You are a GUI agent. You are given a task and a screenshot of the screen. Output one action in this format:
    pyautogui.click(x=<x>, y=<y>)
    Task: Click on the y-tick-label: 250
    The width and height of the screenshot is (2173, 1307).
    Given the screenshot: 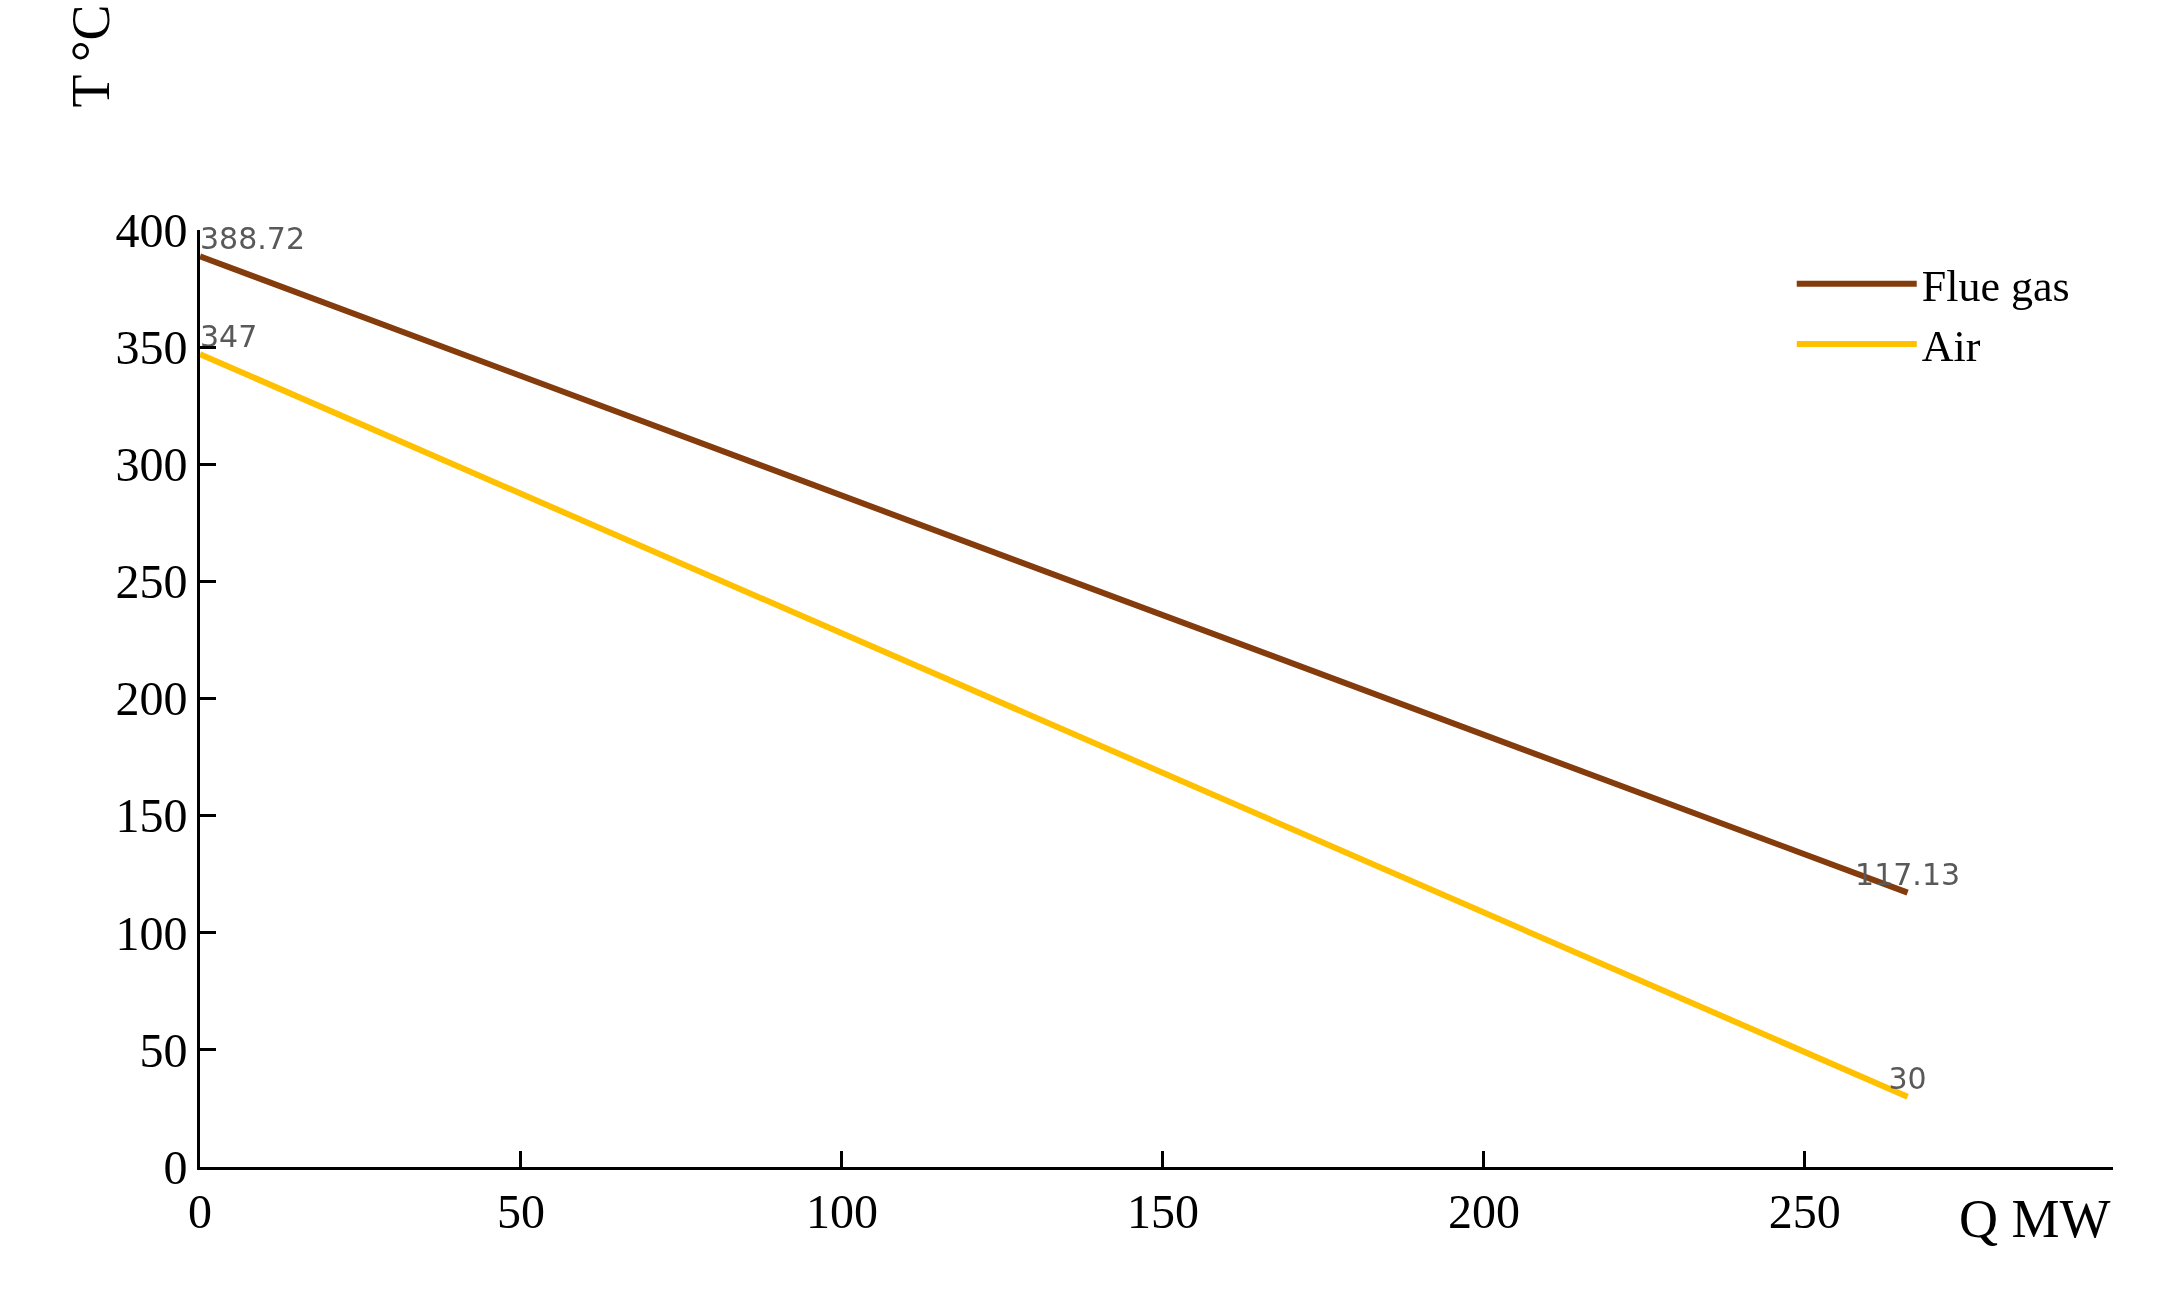 What is the action you would take?
    pyautogui.click(x=151, y=582)
    